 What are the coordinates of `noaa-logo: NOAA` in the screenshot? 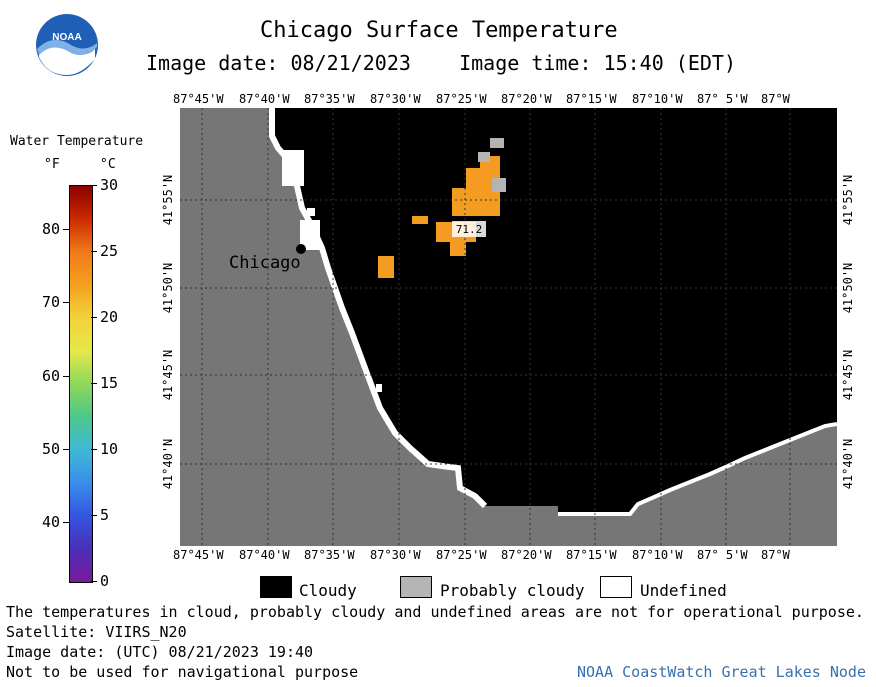 It's located at (67, 45).